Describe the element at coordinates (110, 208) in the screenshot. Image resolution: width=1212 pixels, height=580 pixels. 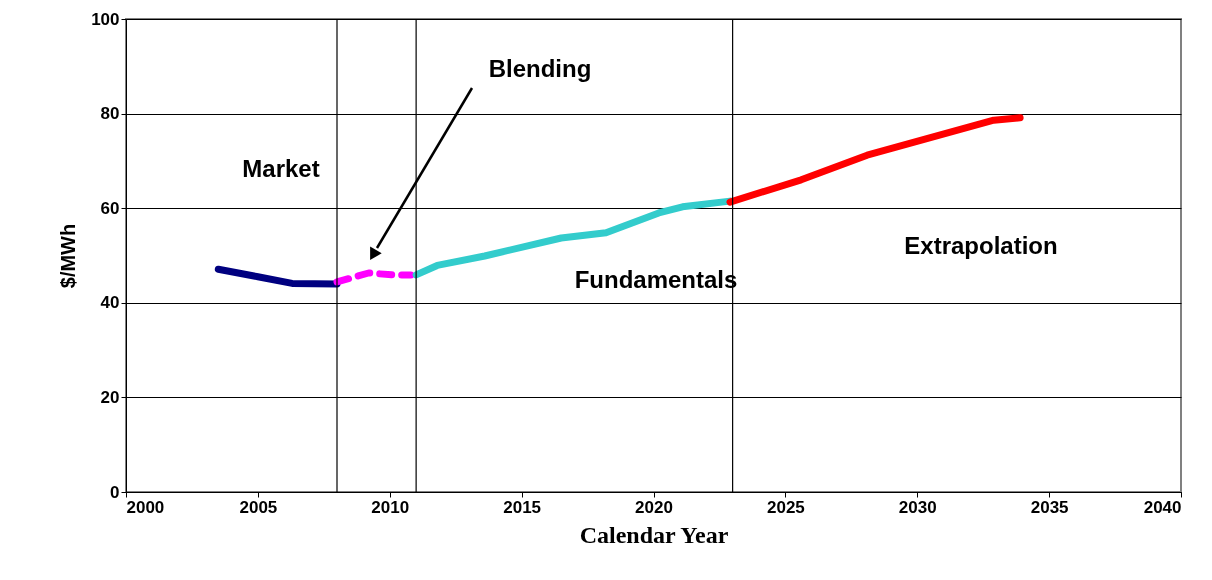
I see `y-tick-label: 60` at that location.